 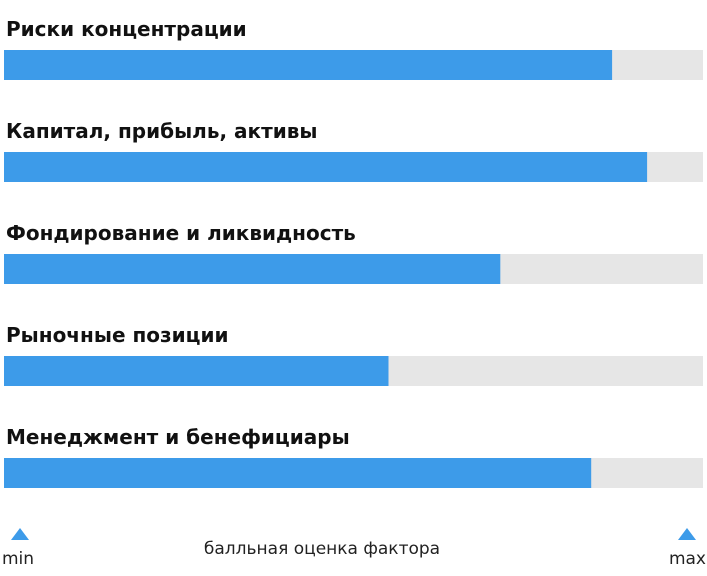 What do you see at coordinates (126, 29) in the screenshot?
I see `factor-label: Риски концентрации` at bounding box center [126, 29].